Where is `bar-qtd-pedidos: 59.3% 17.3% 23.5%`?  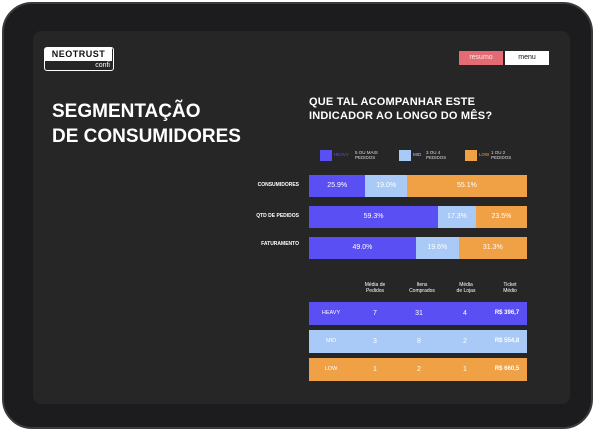 bar-qtd-pedidos: 59.3% 17.3% 23.5% is located at coordinates (418, 217).